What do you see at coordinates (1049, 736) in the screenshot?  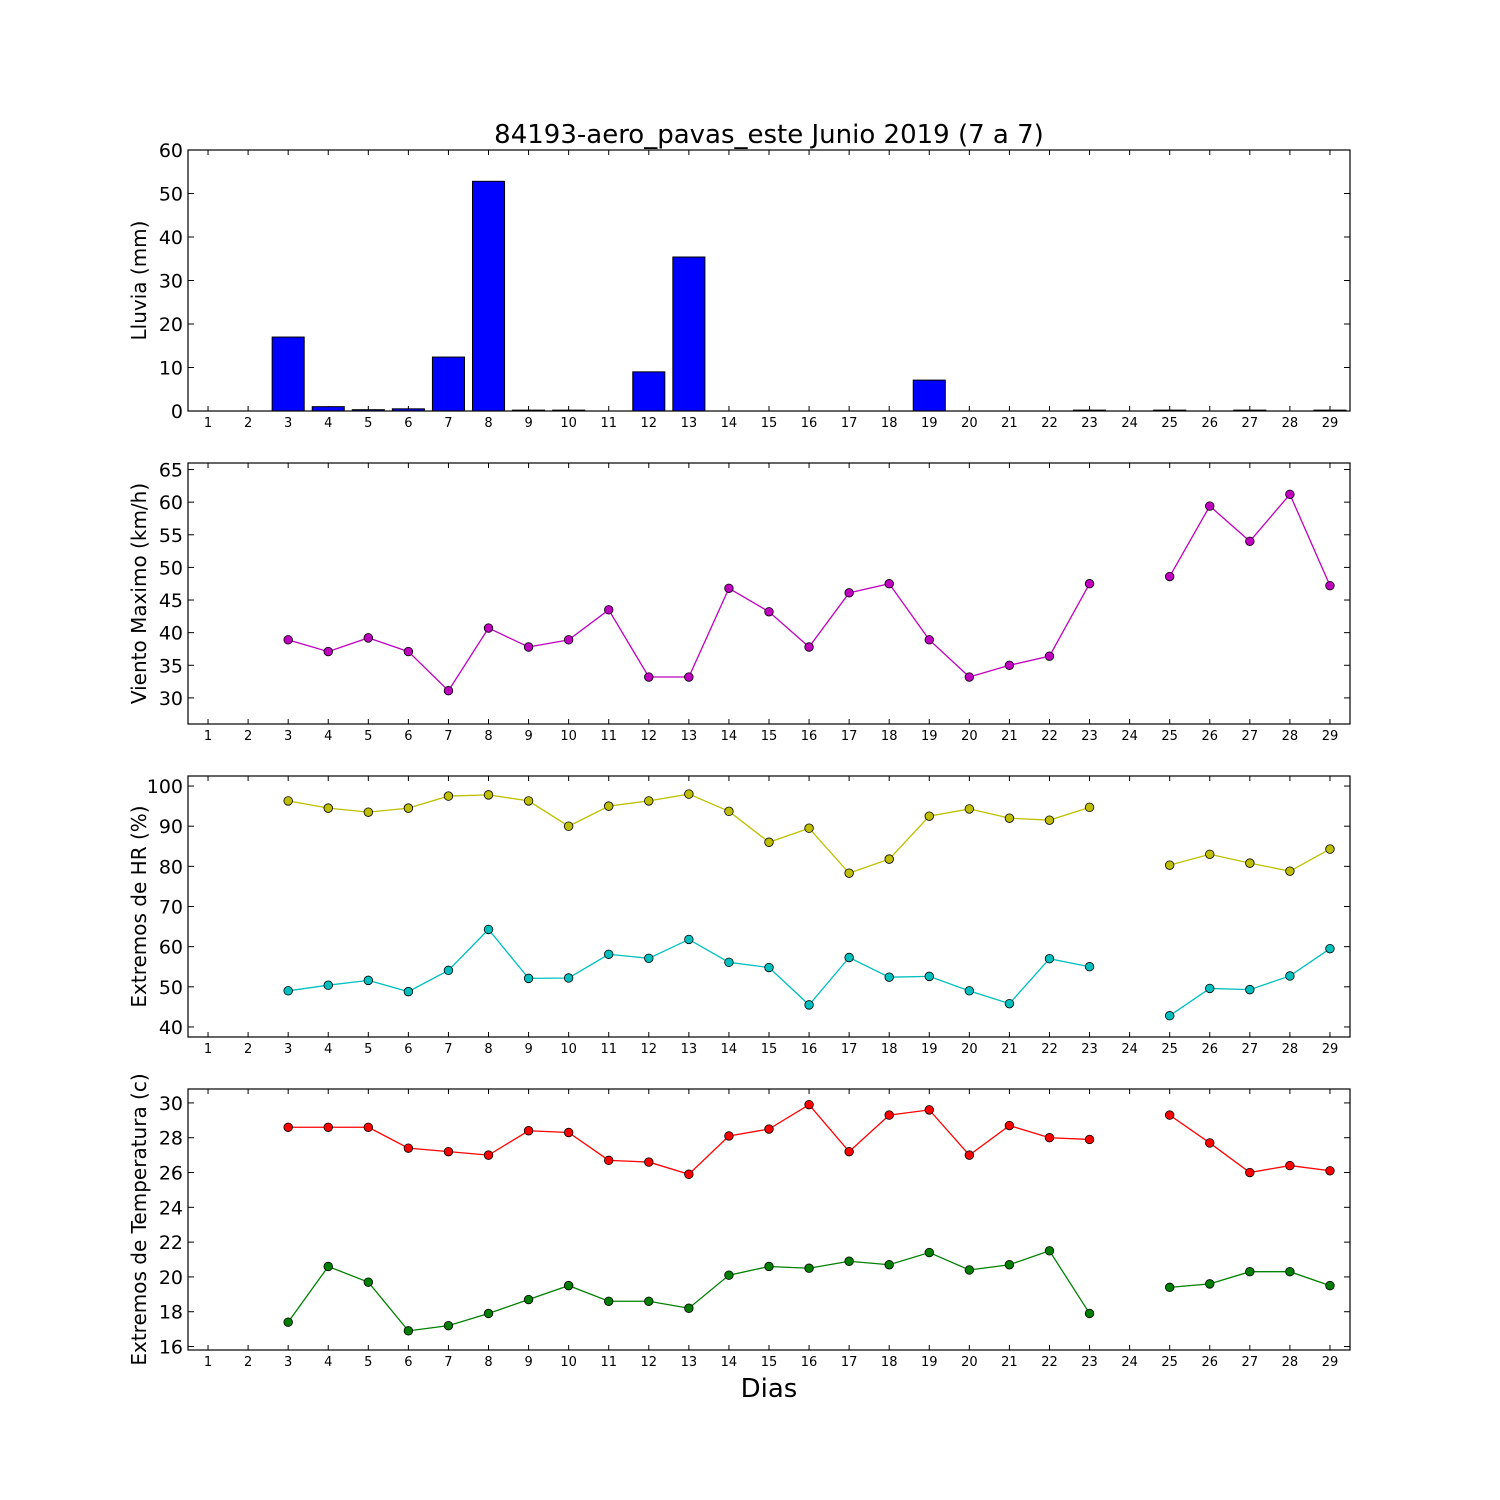 I see `wind-xtick-label: 22` at bounding box center [1049, 736].